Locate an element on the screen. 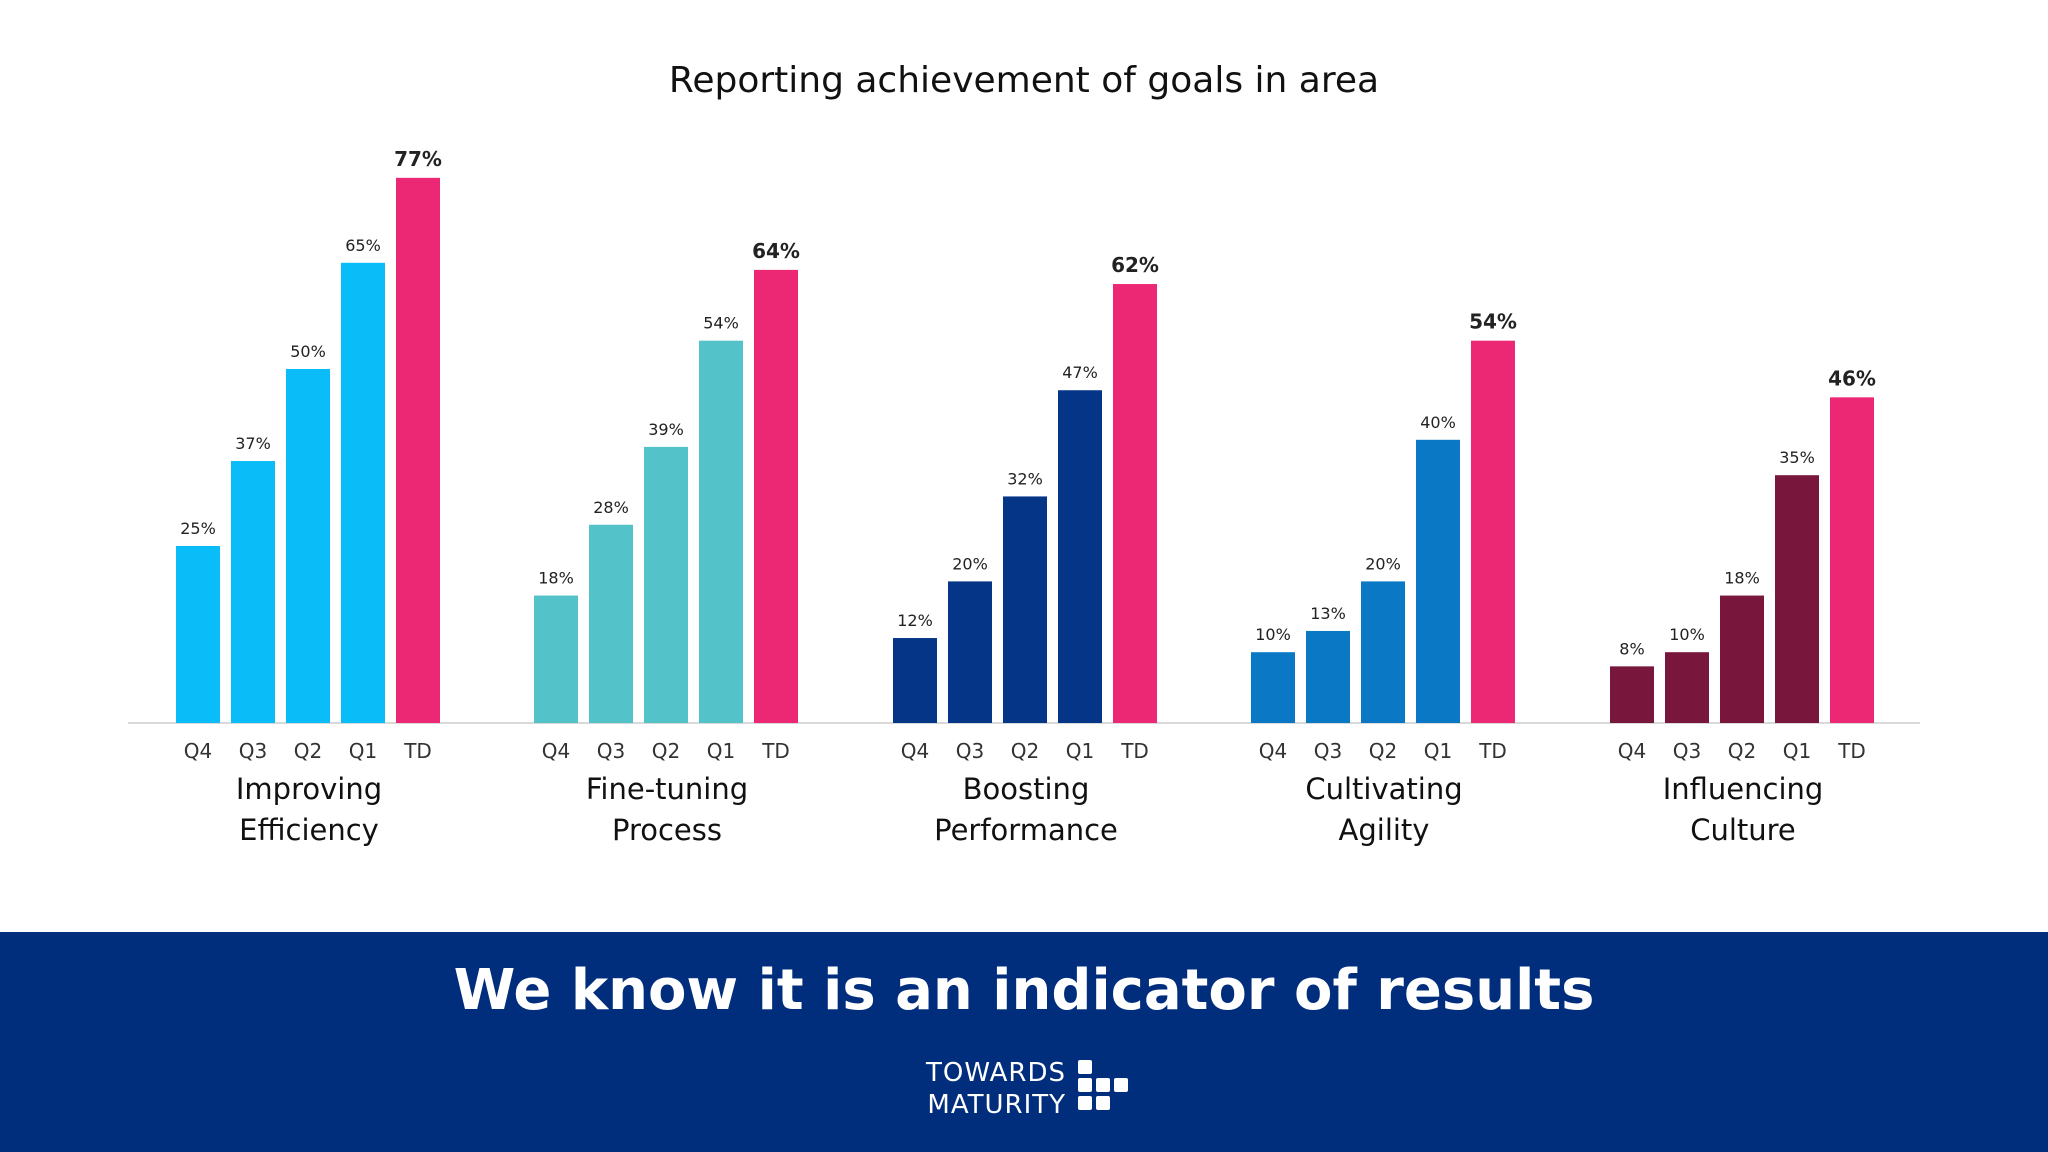 The height and width of the screenshot is (1152, 2048). group-label-line2: Process is located at coordinates (667, 830).